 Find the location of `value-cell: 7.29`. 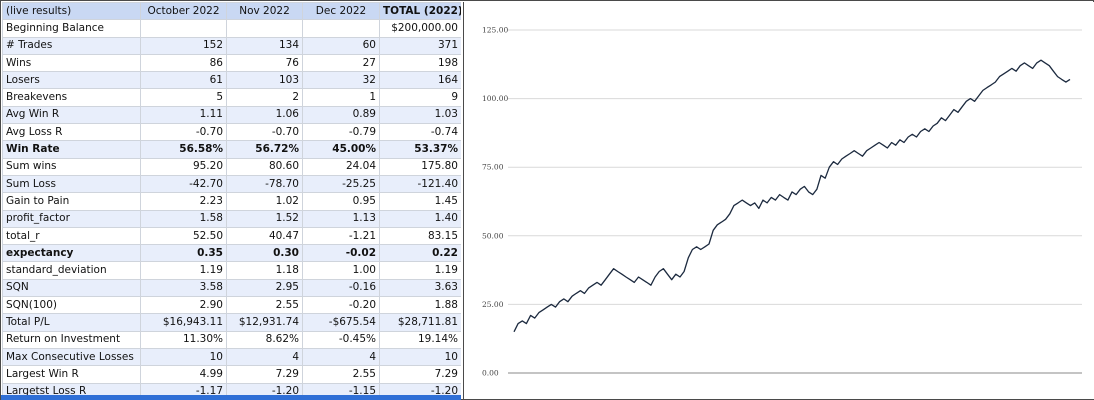

value-cell: 7.29 is located at coordinates (420, 374).